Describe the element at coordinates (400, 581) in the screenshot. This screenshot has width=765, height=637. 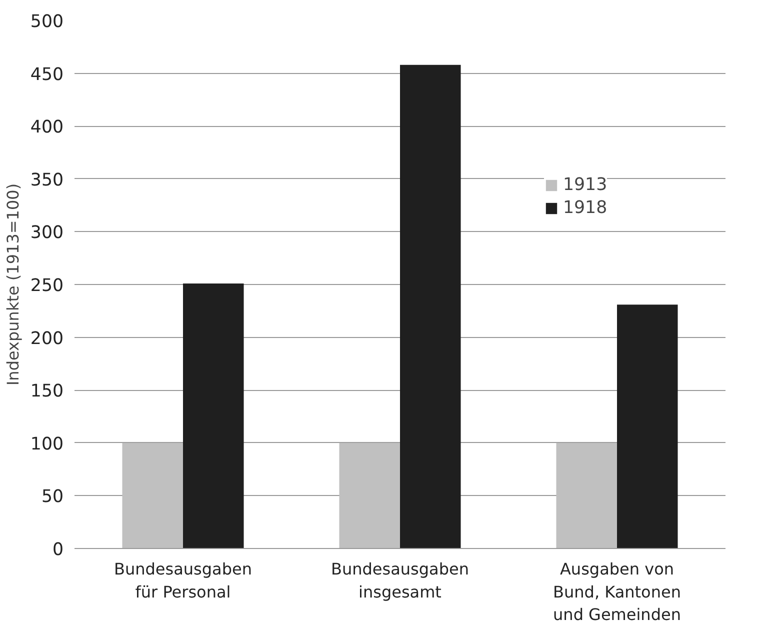
I see `x-tick-label: Bundesausgaben insgesamt` at that location.